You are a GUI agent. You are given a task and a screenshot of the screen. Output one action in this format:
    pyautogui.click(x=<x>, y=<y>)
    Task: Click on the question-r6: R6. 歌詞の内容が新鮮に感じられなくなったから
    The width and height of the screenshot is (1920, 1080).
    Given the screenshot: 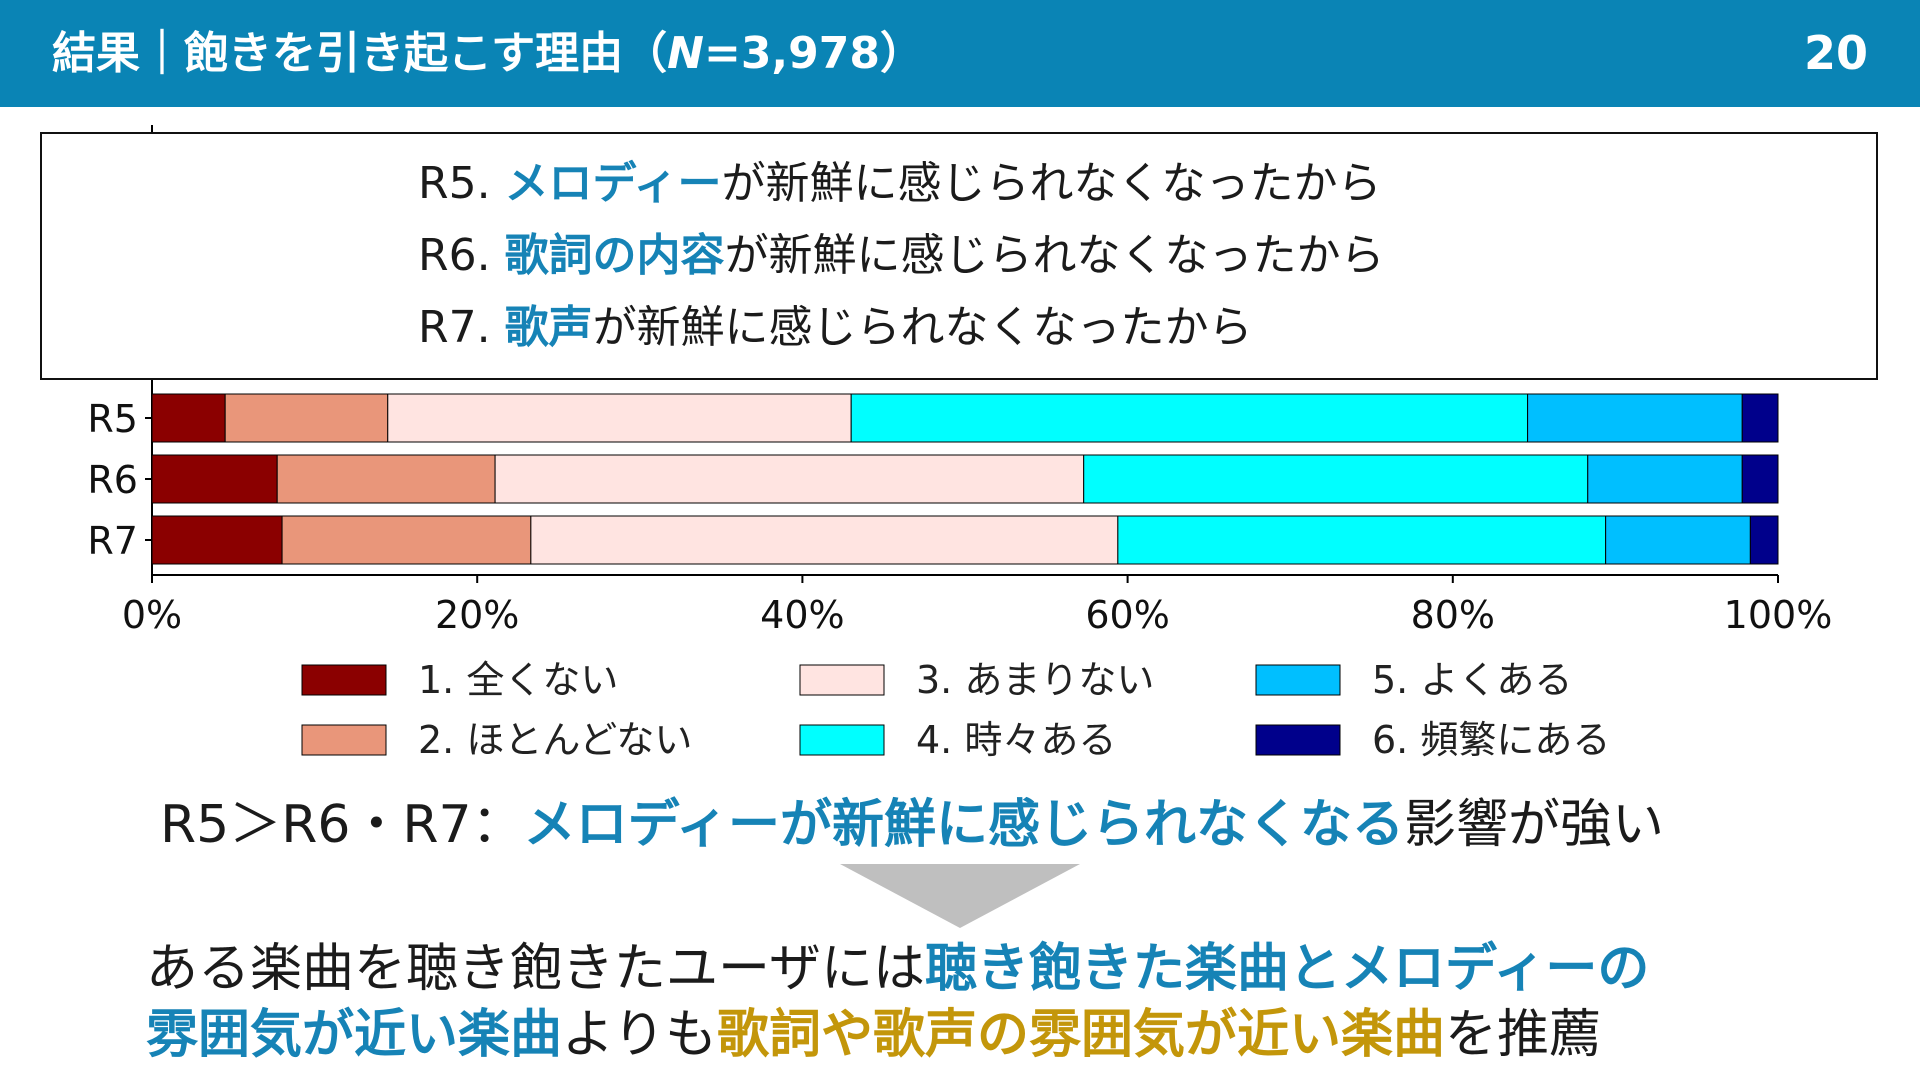 What is the action you would take?
    pyautogui.click(x=901, y=256)
    